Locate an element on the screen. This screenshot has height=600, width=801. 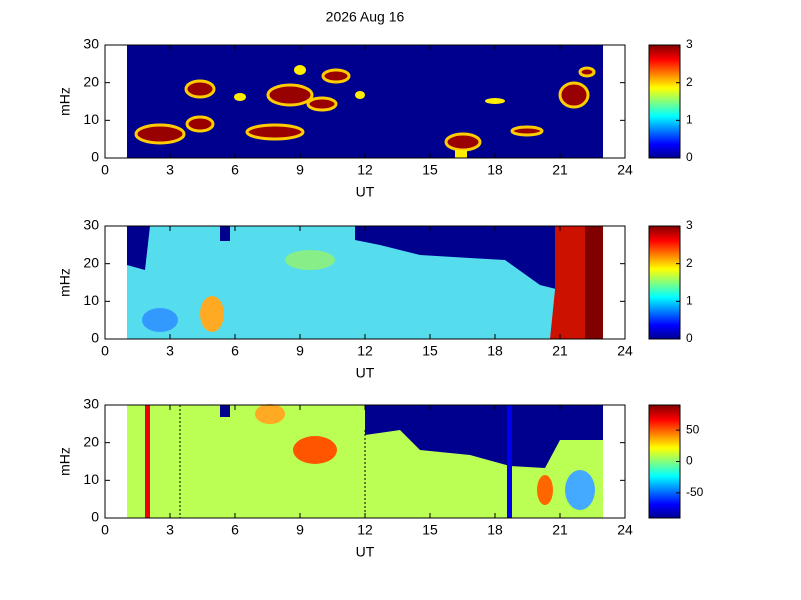
colorbar: -50 0 50 is located at coordinates (676, 461).